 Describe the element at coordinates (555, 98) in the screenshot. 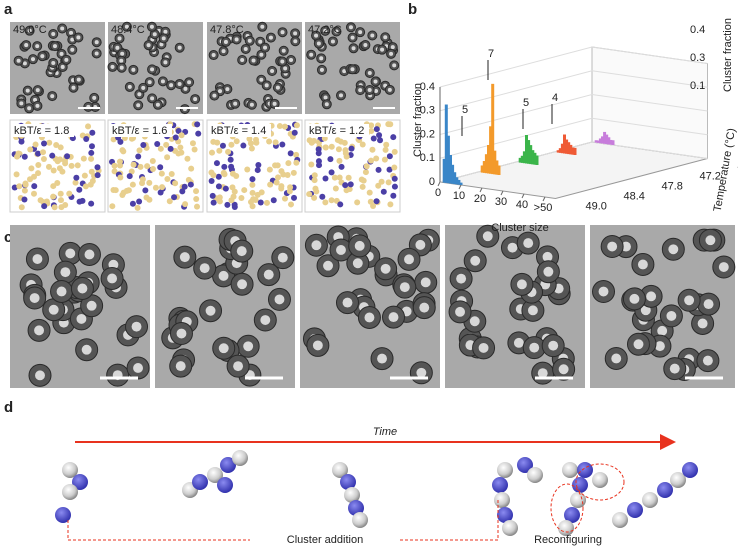

I see `annotation: 4` at that location.